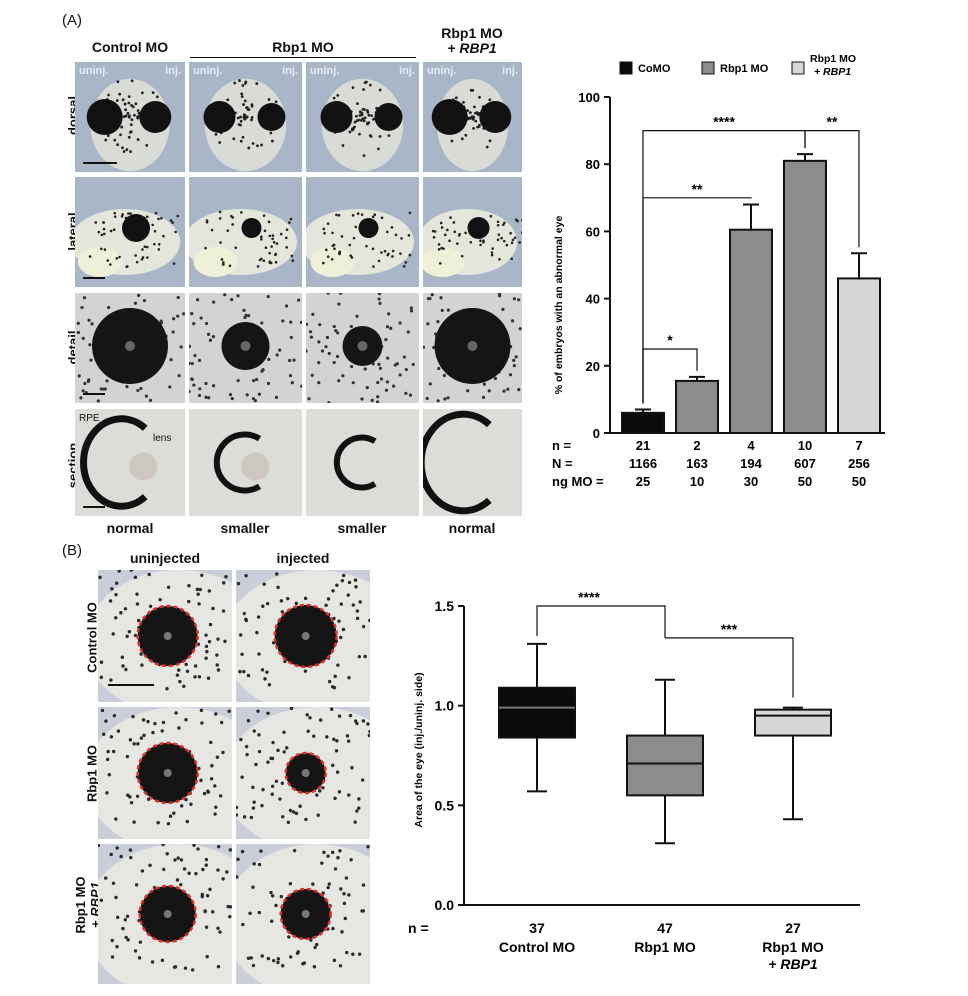 The width and height of the screenshot is (968, 996). What do you see at coordinates (643, 445) in the screenshot?
I see `bar-table-value: 21` at bounding box center [643, 445].